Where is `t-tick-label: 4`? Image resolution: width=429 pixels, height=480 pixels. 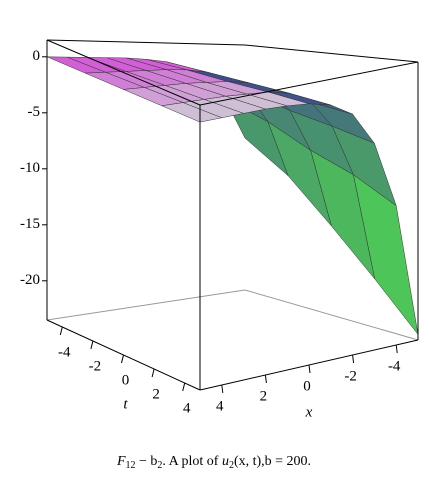 t-tick-label: 4 is located at coordinates (187, 408).